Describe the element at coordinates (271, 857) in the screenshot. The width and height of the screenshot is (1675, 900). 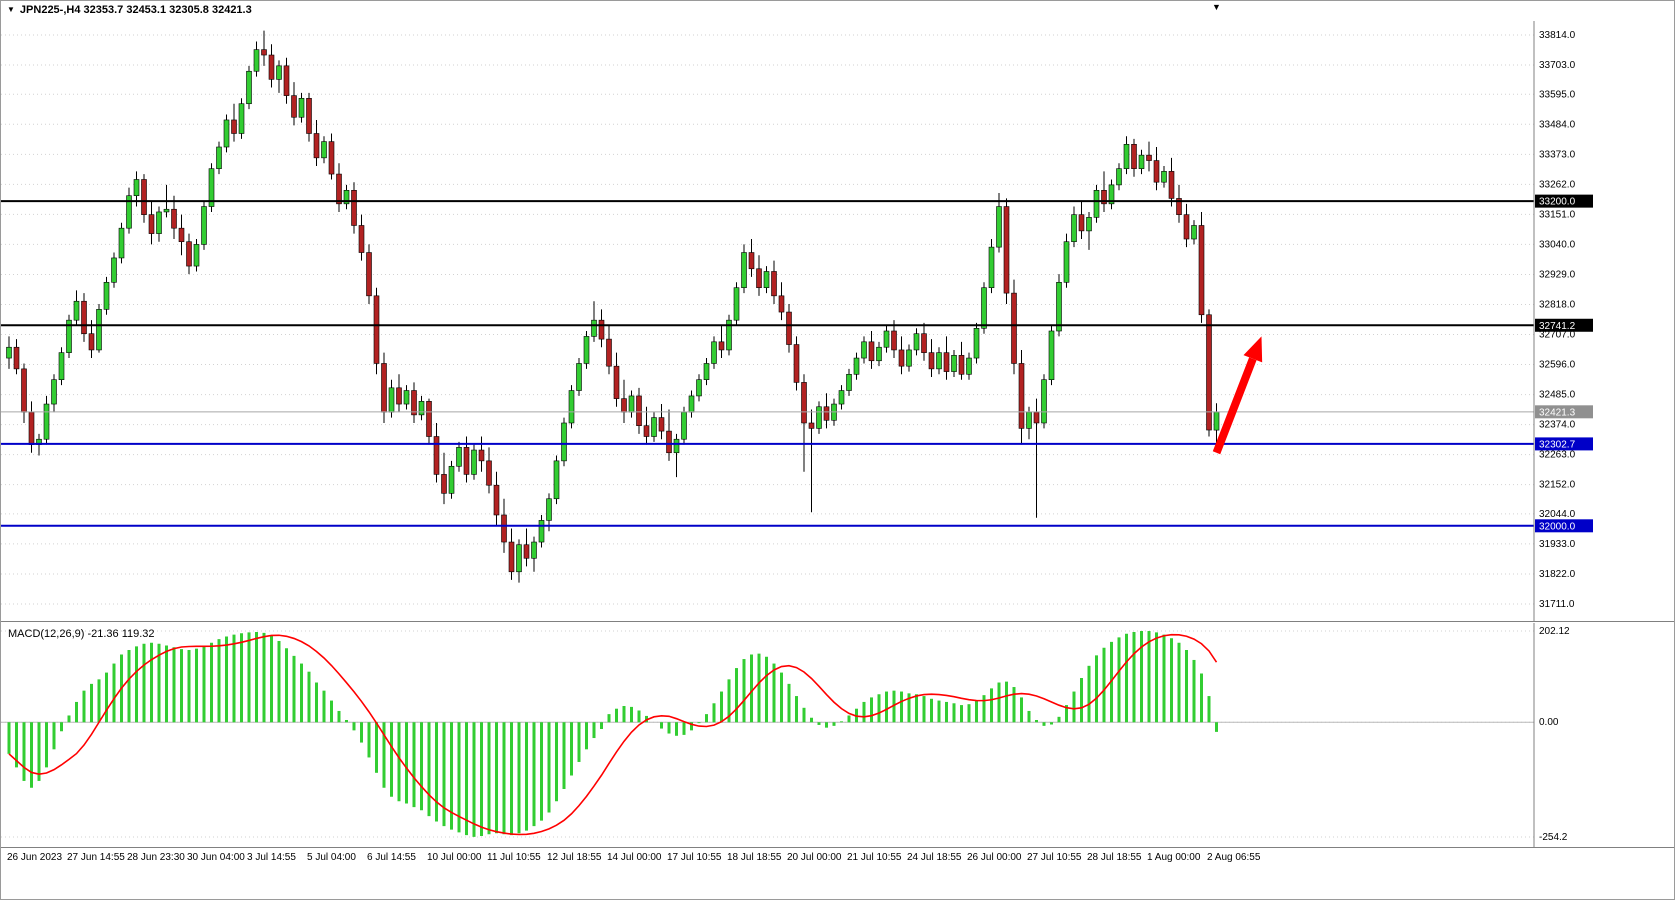
I see `time-axis-label: 3 Jul 14:55` at that location.